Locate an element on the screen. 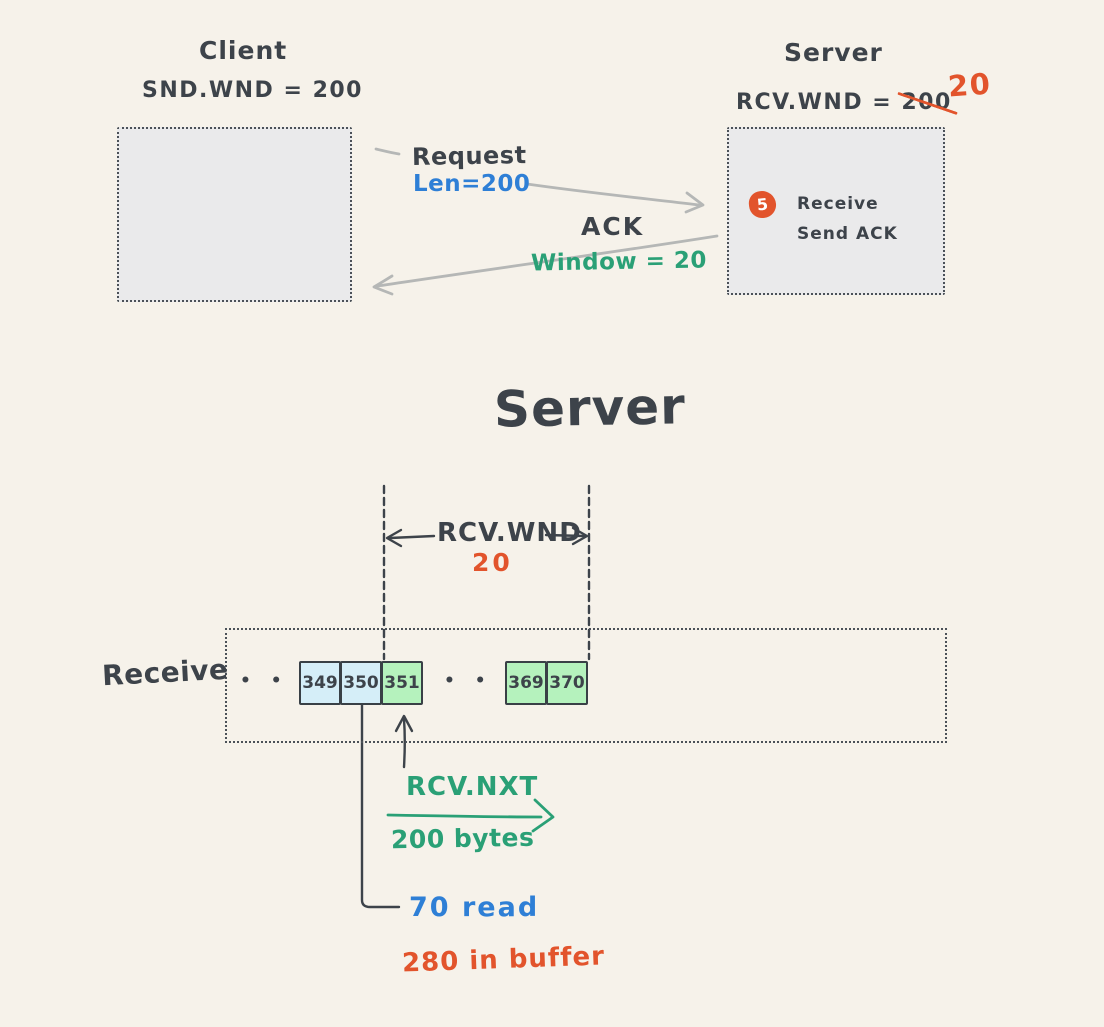  ack-arrow-head is located at coordinates (383, 285).